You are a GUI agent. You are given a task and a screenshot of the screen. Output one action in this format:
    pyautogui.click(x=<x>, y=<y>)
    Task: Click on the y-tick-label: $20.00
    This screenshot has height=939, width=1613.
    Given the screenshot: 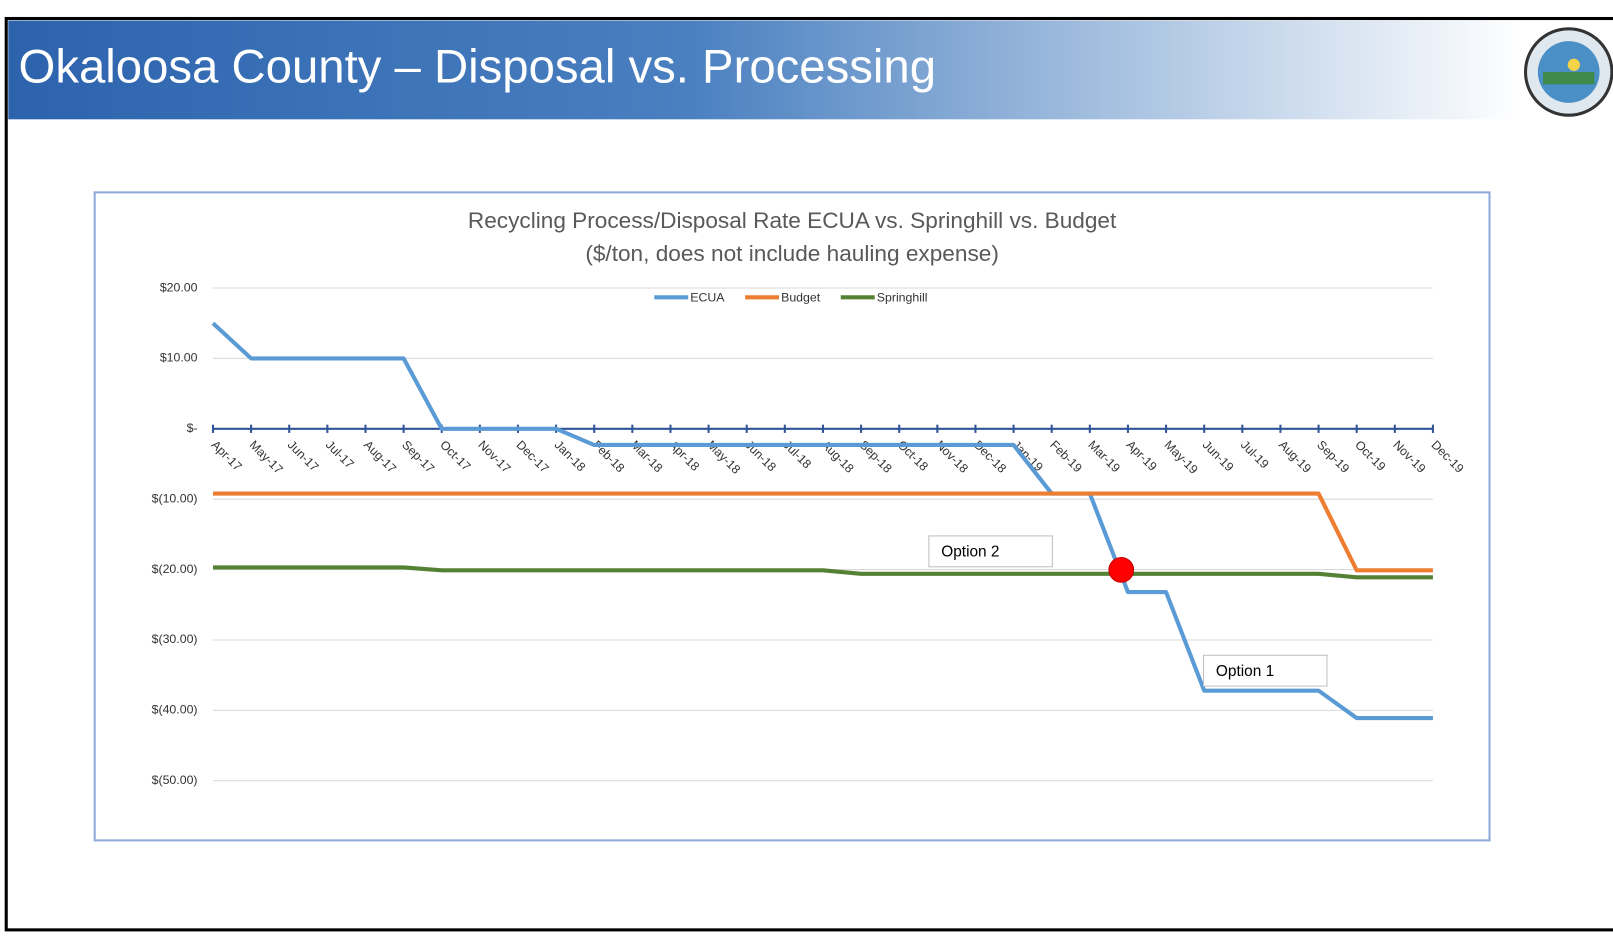 What is the action you would take?
    pyautogui.click(x=179, y=287)
    